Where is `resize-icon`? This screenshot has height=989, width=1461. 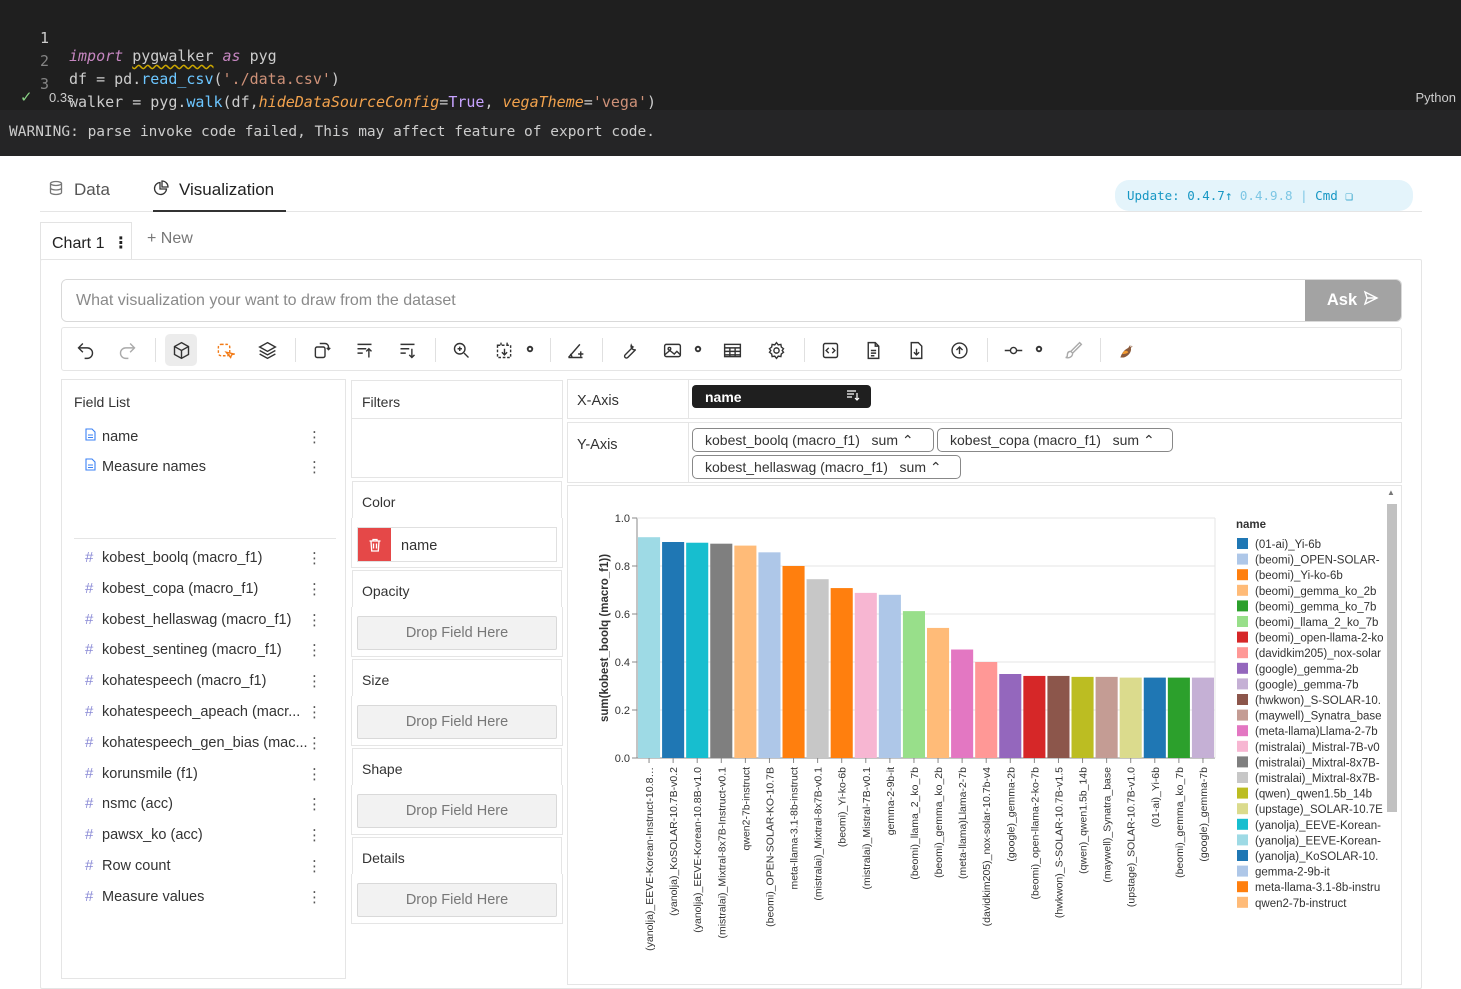
resize-icon is located at coordinates (504, 350).